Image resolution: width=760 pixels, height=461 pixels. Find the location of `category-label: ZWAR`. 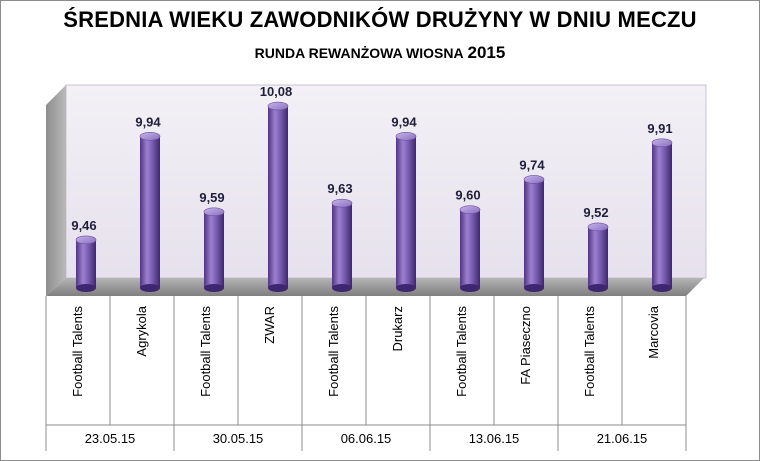

category-label: ZWAR is located at coordinates (269, 325).